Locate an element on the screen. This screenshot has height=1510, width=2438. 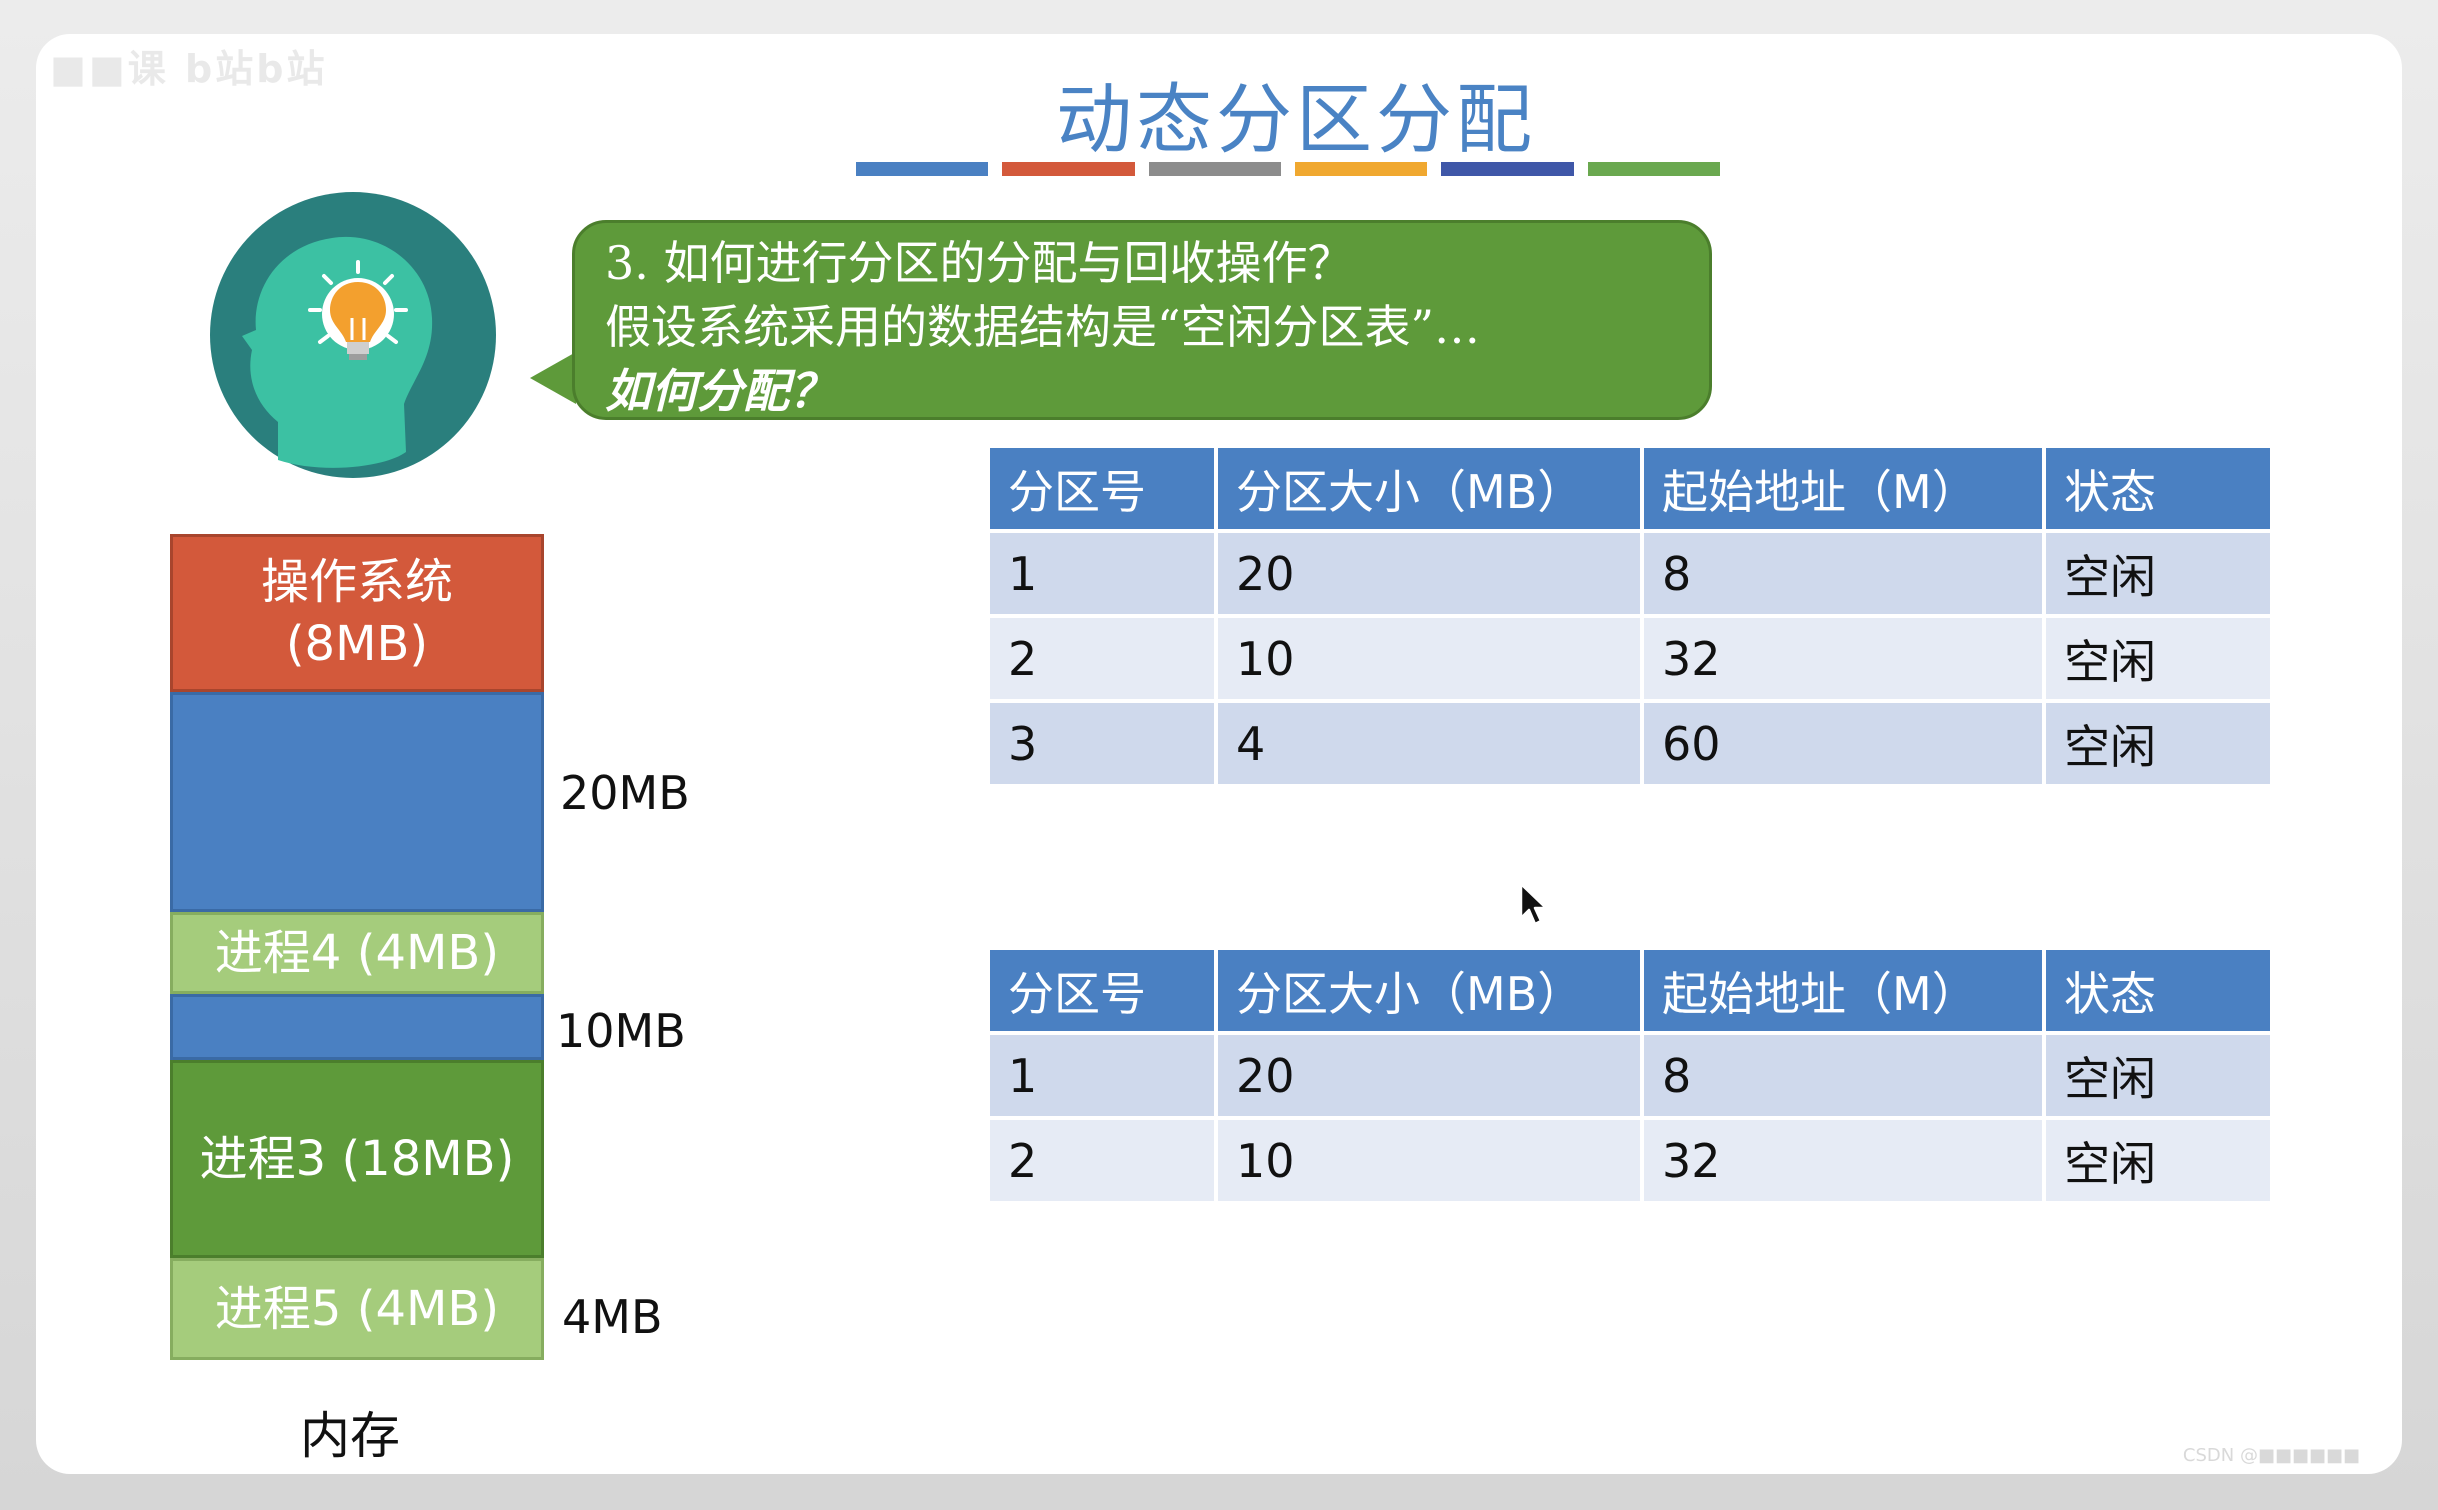
cell-partition-size: 4 is located at coordinates (1429, 743).